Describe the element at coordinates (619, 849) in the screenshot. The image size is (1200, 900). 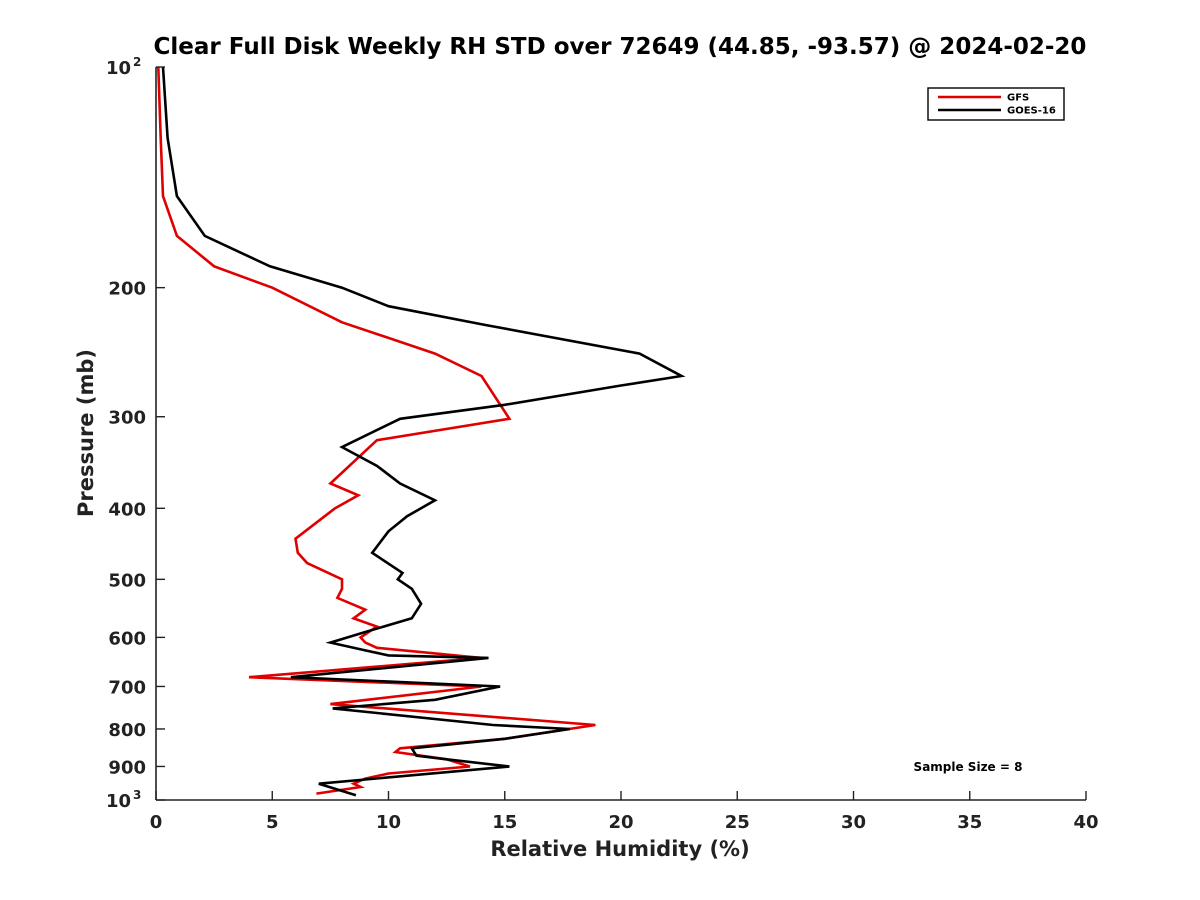
I see `x-axis-label: Relative Humidity (%)` at that location.